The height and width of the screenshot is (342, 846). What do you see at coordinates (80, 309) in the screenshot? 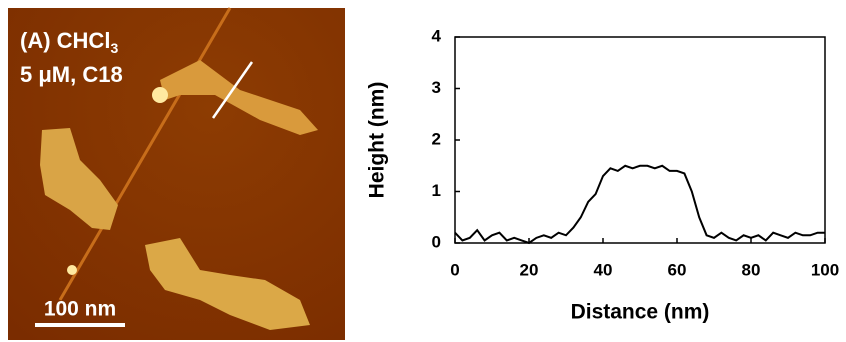
I see `scale-bar-label: 100 nm` at bounding box center [80, 309].